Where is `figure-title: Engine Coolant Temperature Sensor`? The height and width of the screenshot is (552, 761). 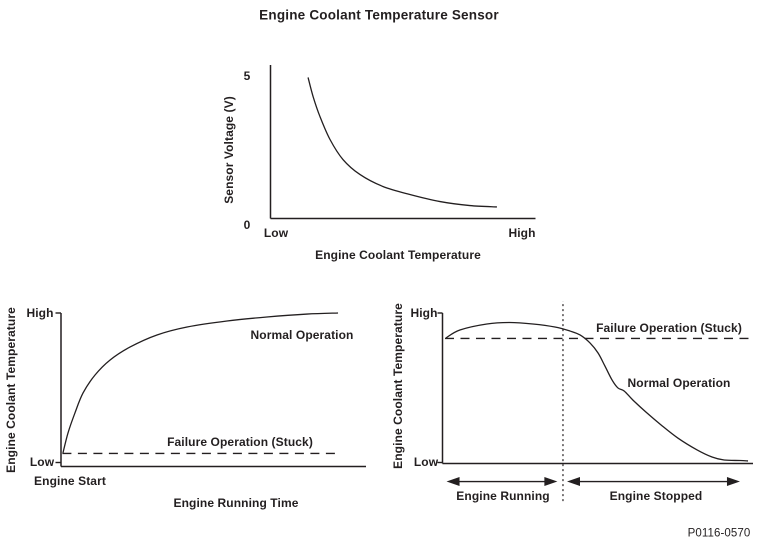 figure-title: Engine Coolant Temperature Sensor is located at coordinates (379, 15).